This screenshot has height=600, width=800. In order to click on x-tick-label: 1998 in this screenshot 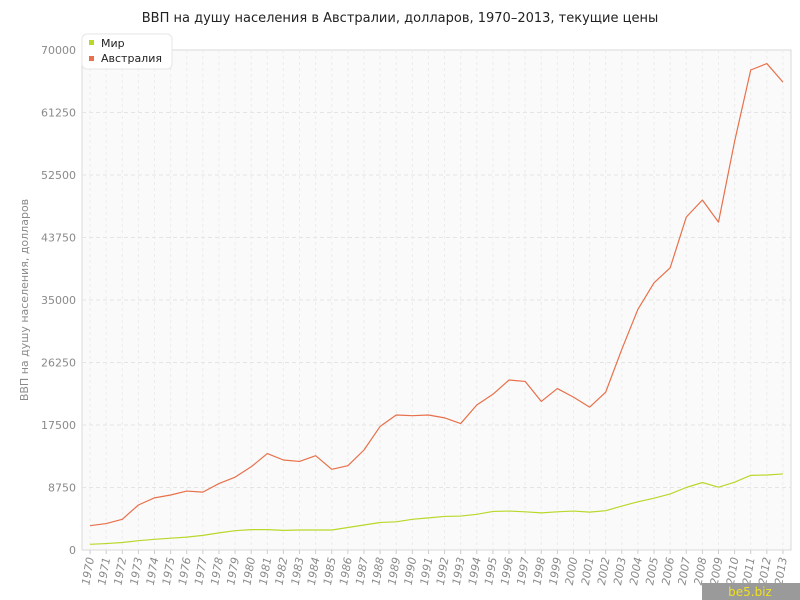, I will do `click(540, 571)`.